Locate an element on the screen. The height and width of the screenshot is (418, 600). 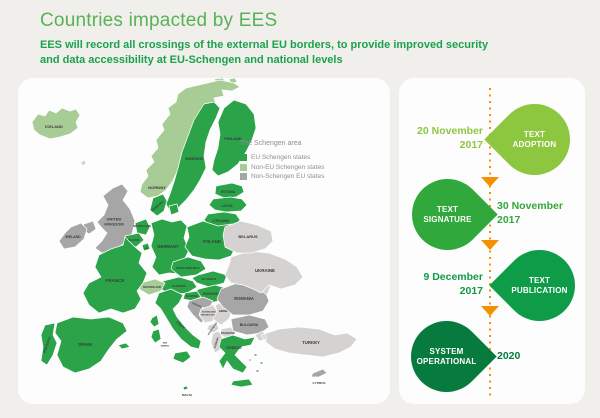
legend-item-non-schengen-eu: Non-Schengen EU states is located at coordinates (305, 176).